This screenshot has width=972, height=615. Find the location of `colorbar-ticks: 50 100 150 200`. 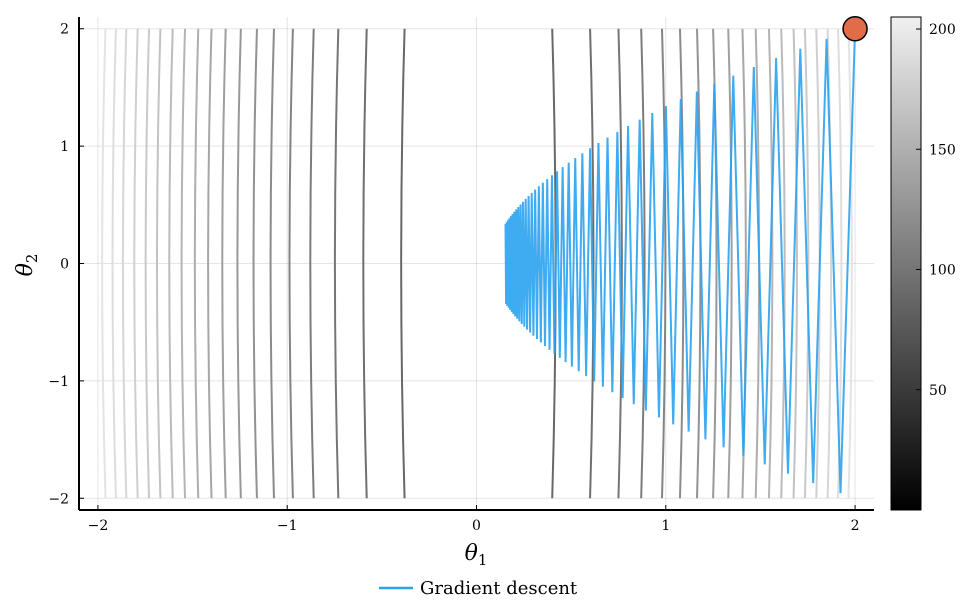

colorbar-ticks: 50 100 150 200 is located at coordinates (936, 210).